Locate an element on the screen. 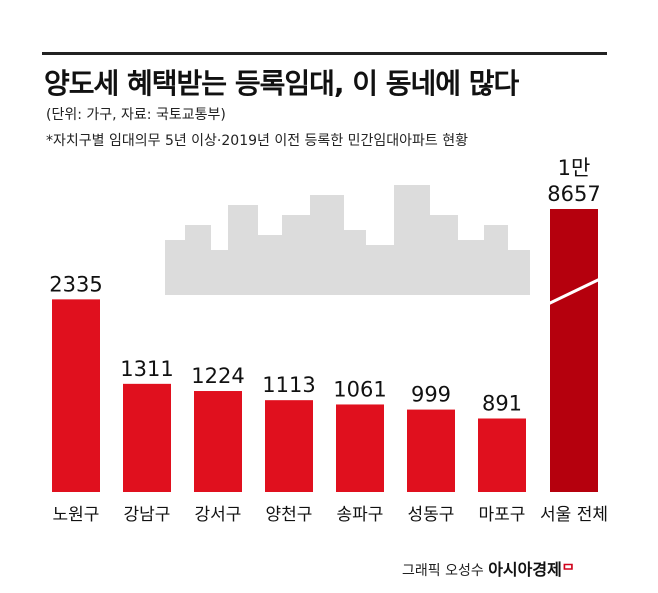 The width and height of the screenshot is (658, 593). value-label-7: 8657 is located at coordinates (573, 194).